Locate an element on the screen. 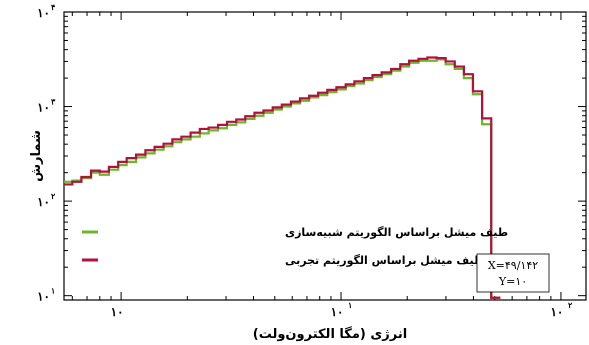 The width and height of the screenshot is (589, 345). y-axis-title: شمارش is located at coordinates (36, 156).